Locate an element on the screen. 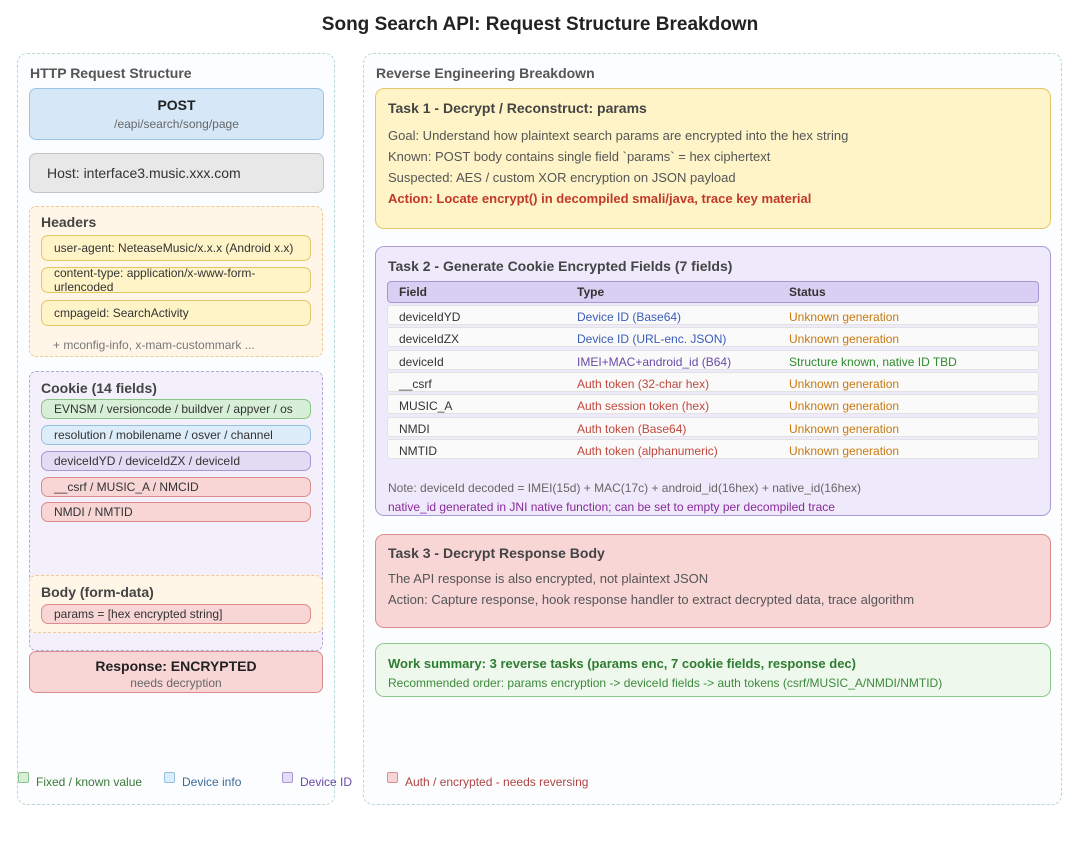 The image size is (1080, 845). host-box: Host: interface3.music.xxx.com is located at coordinates (176, 173).